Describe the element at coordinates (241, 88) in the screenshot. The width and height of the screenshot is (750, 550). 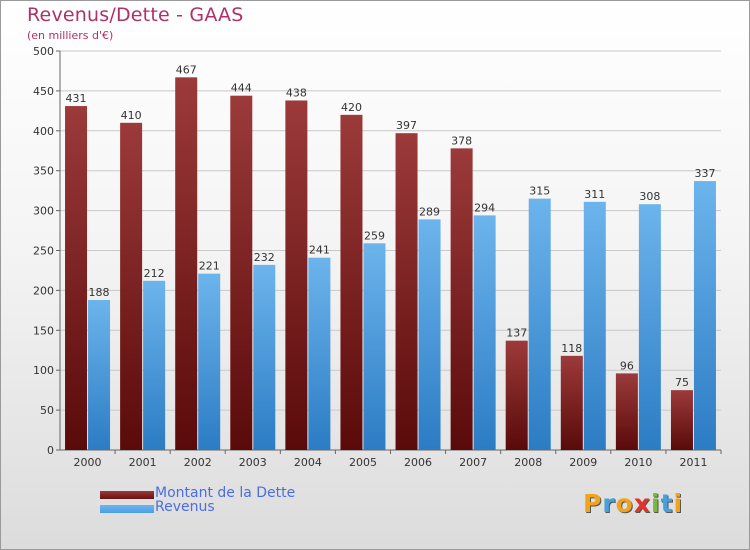
I see `data-label: 444` at that location.